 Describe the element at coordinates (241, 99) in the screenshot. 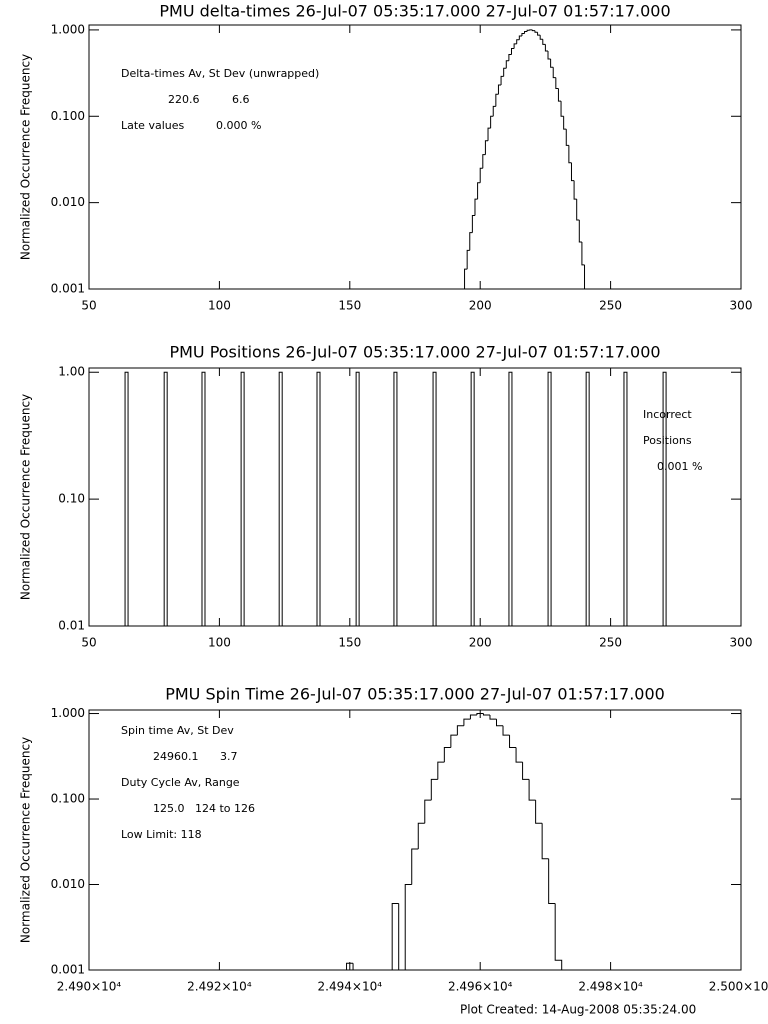

I see `annotation: 6.6` at that location.